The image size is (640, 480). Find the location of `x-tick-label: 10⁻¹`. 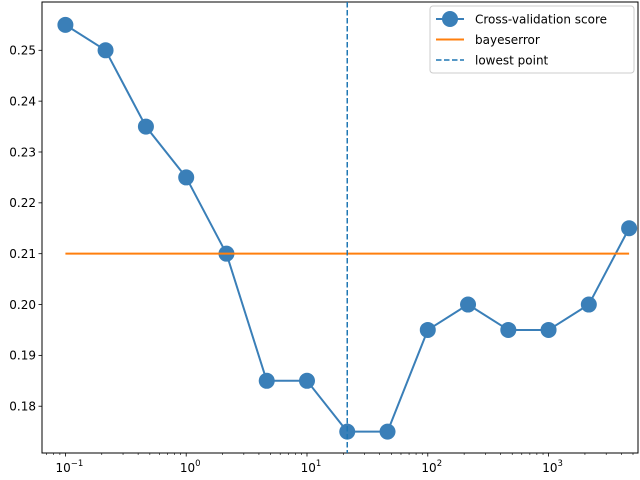

x-tick-label: 10⁻¹ is located at coordinates (70, 467).